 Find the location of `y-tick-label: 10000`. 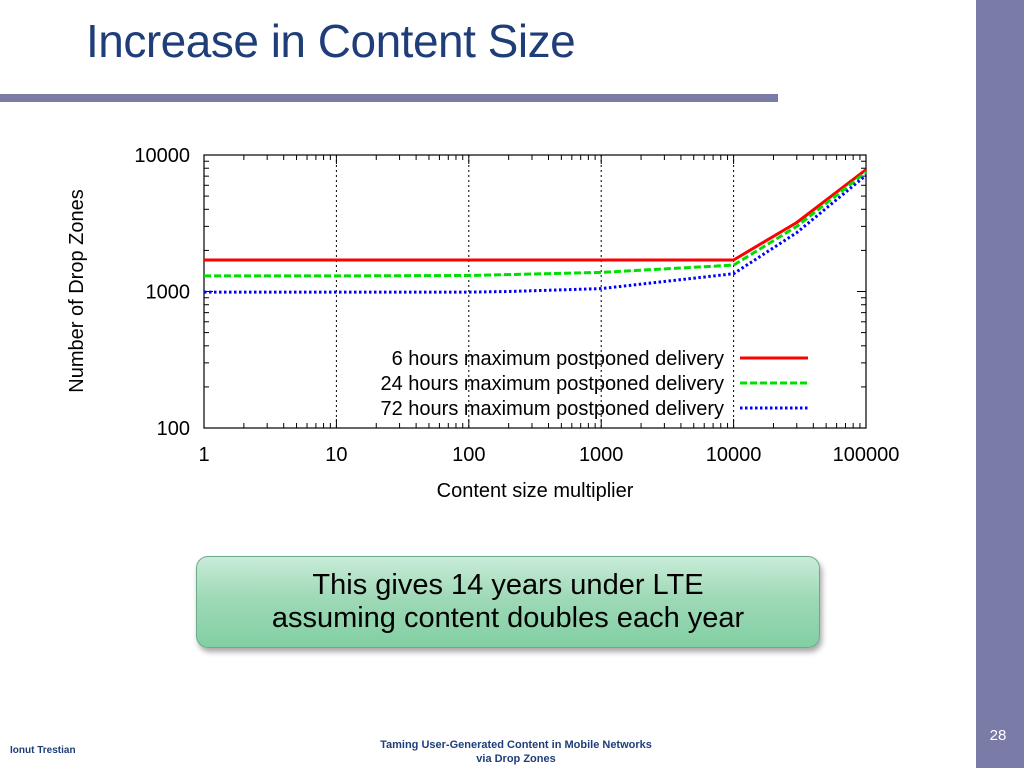

y-tick-label: 10000 is located at coordinates (162, 156).